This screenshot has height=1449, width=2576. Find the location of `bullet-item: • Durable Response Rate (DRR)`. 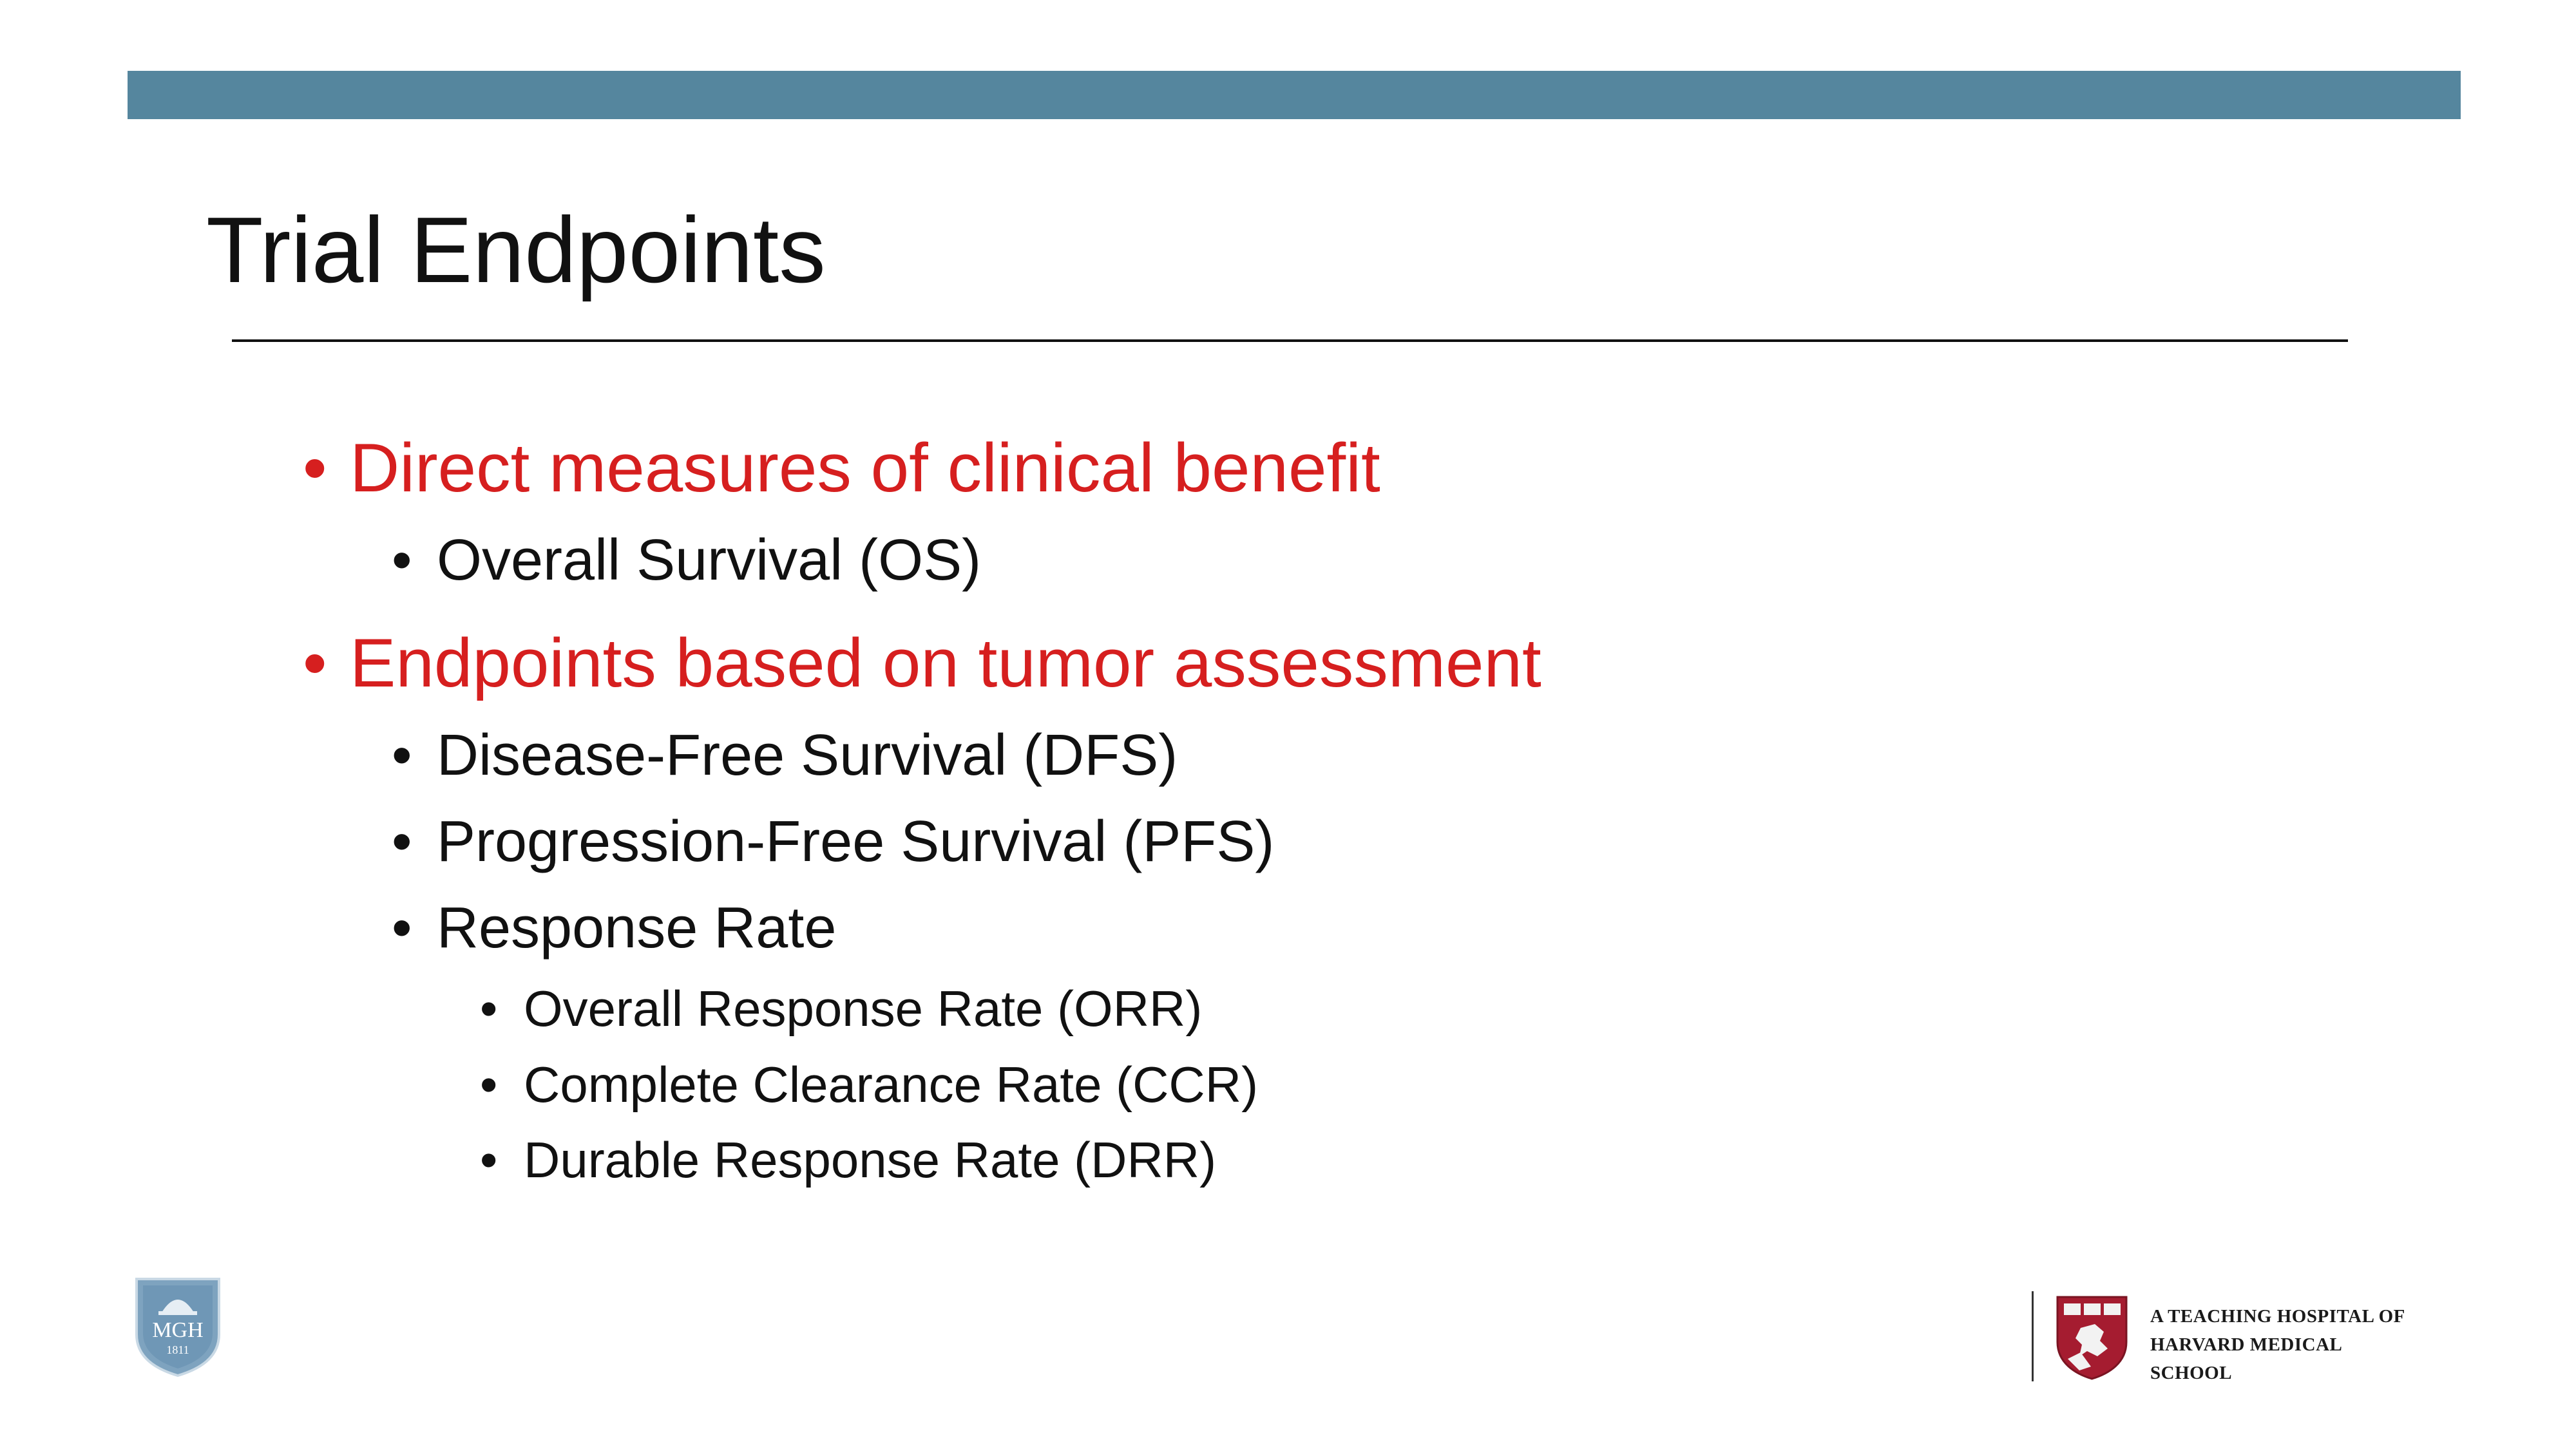

bullet-item: • Durable Response Rate (DRR) is located at coordinates (848, 1160).